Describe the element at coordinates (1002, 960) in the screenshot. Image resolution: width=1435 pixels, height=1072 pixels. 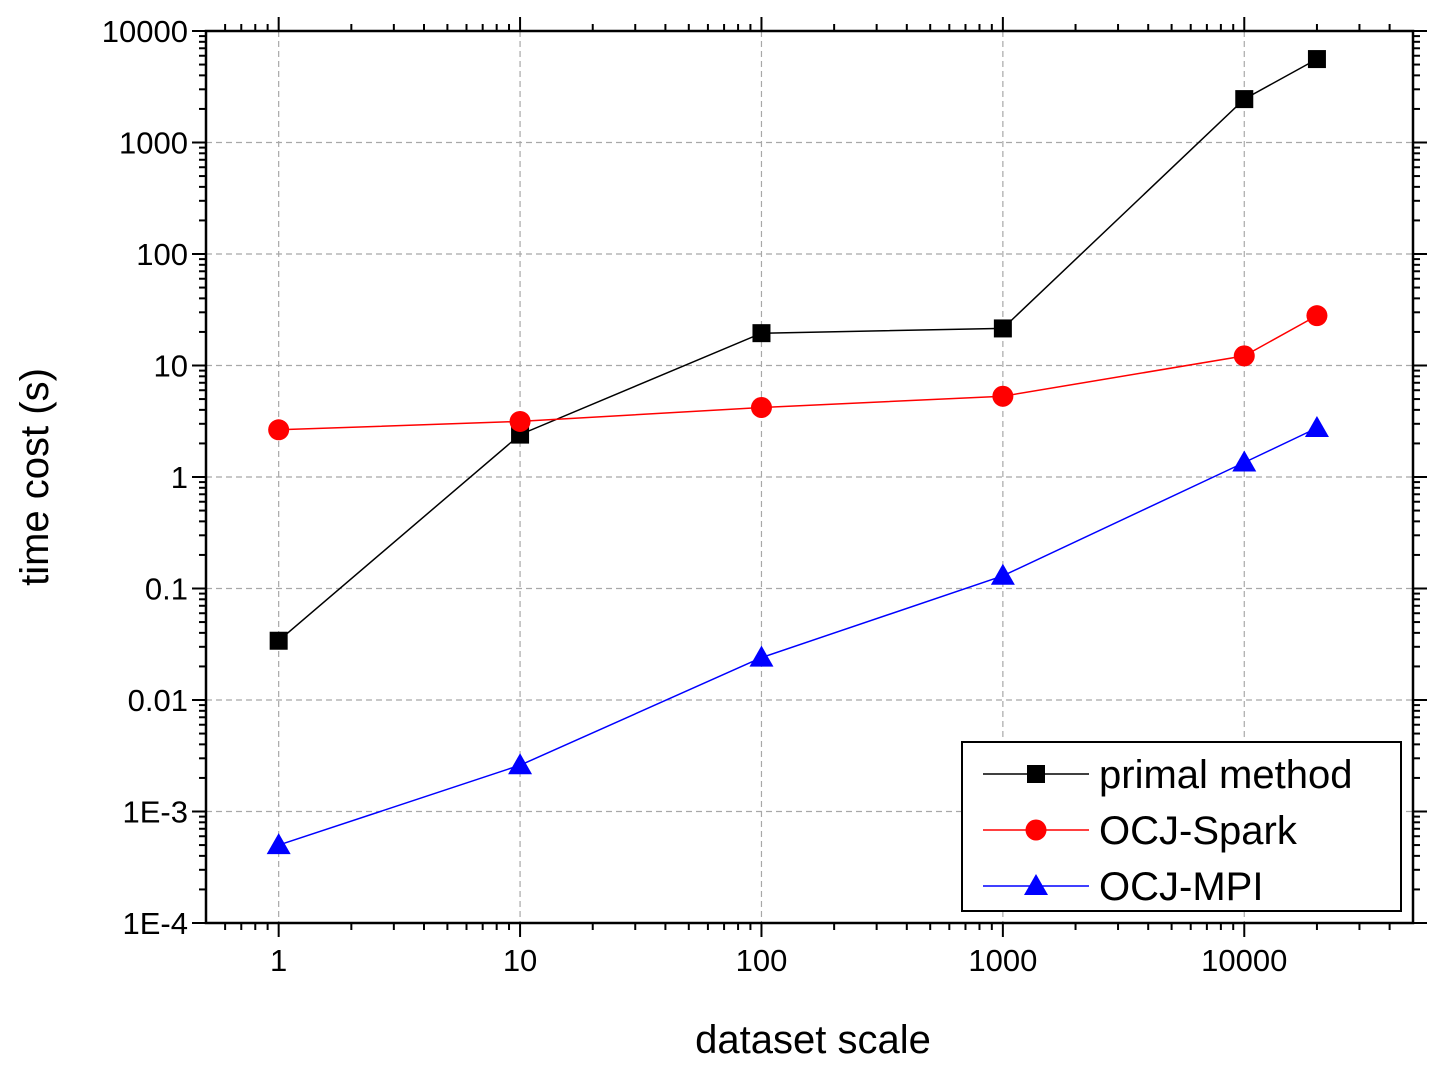
I see `x-tick-label: 1000` at that location.